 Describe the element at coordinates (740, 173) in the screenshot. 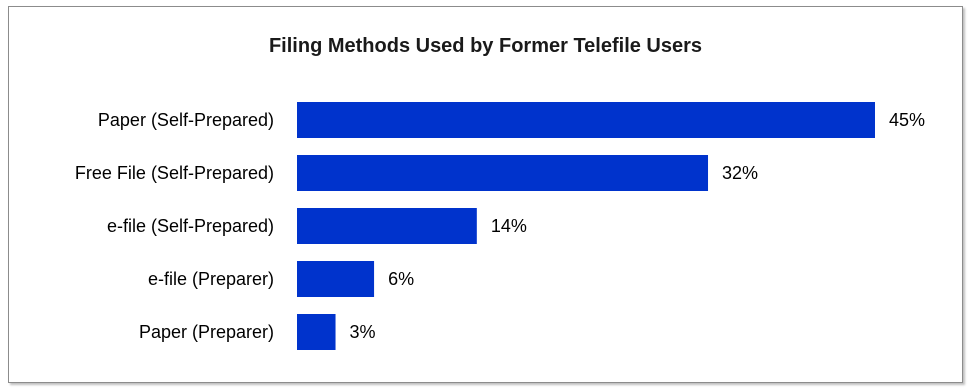

I see `data-label: 32%` at that location.